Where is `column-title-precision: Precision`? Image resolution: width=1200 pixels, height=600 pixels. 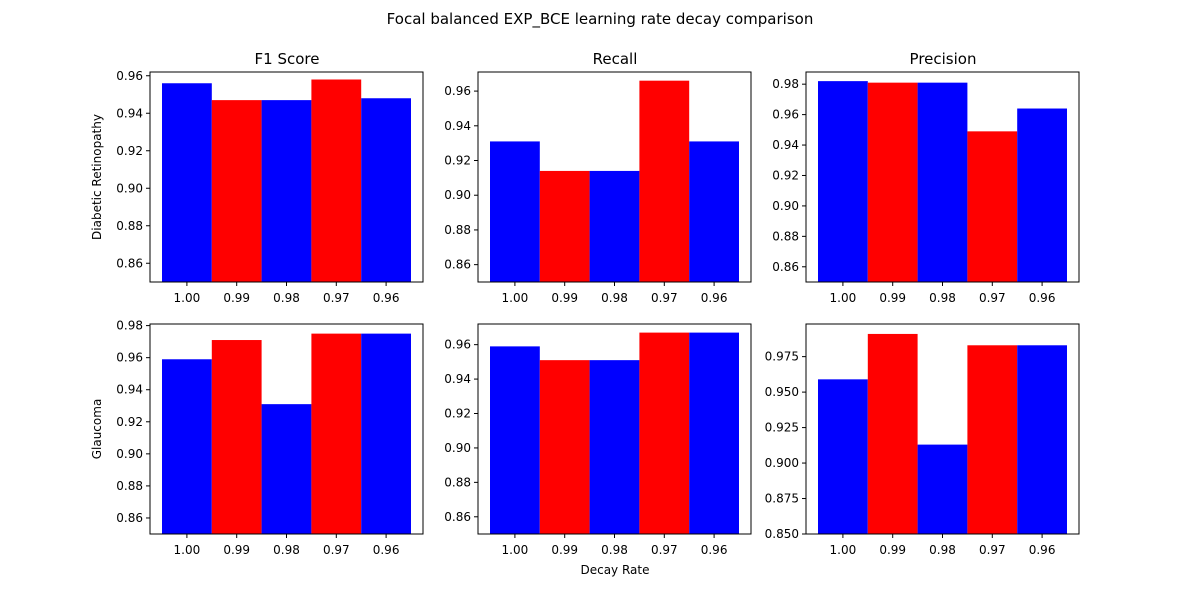
column-title-precision: Precision is located at coordinates (943, 59).